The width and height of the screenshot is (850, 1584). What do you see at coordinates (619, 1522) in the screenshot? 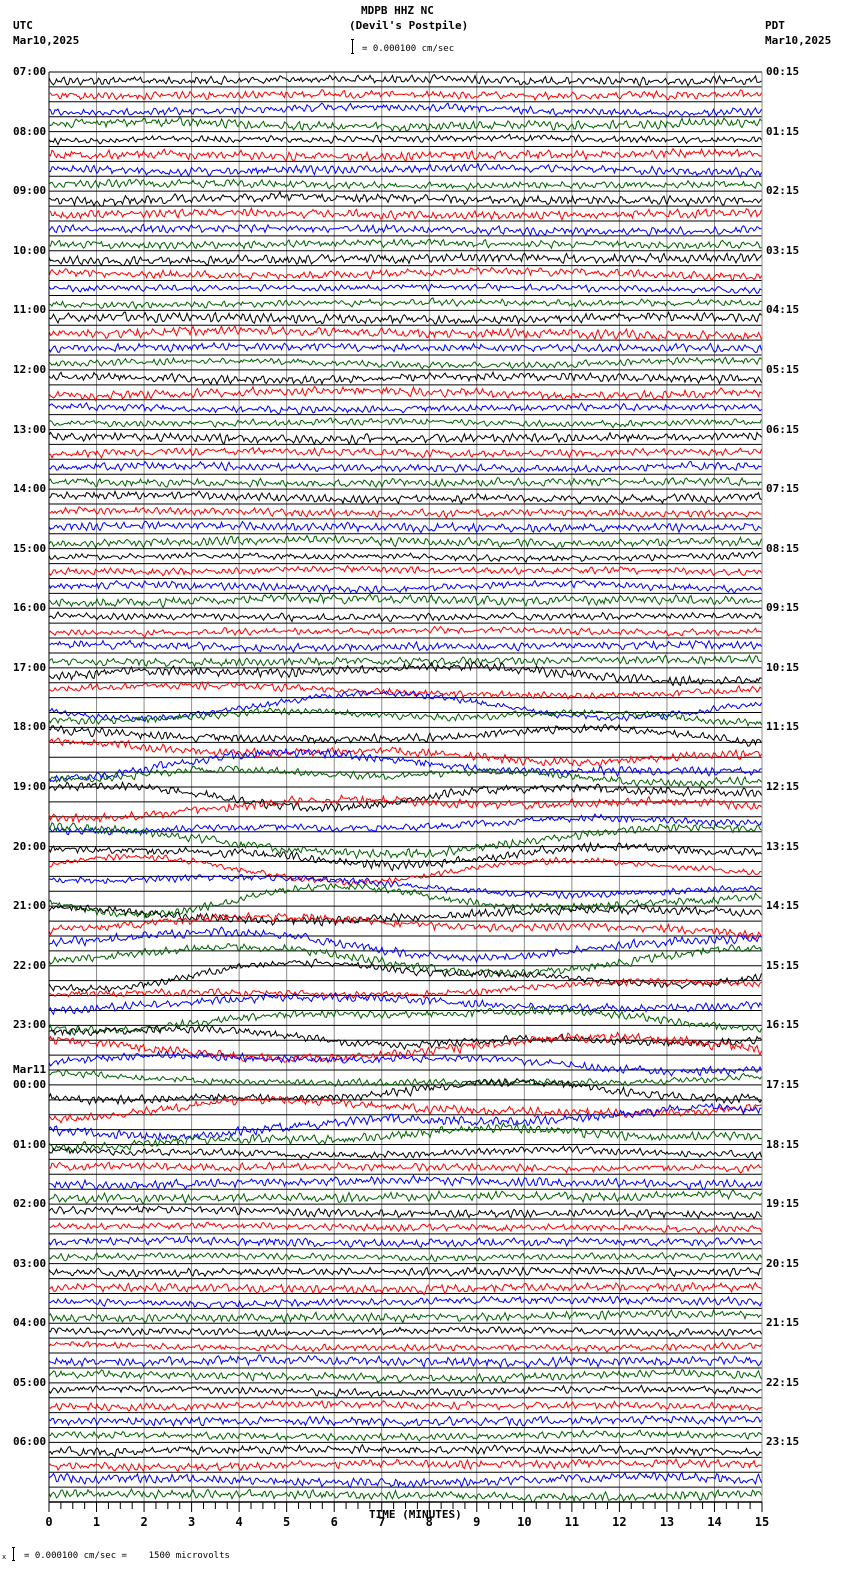
I see `svg-text: 12` at bounding box center [619, 1522].